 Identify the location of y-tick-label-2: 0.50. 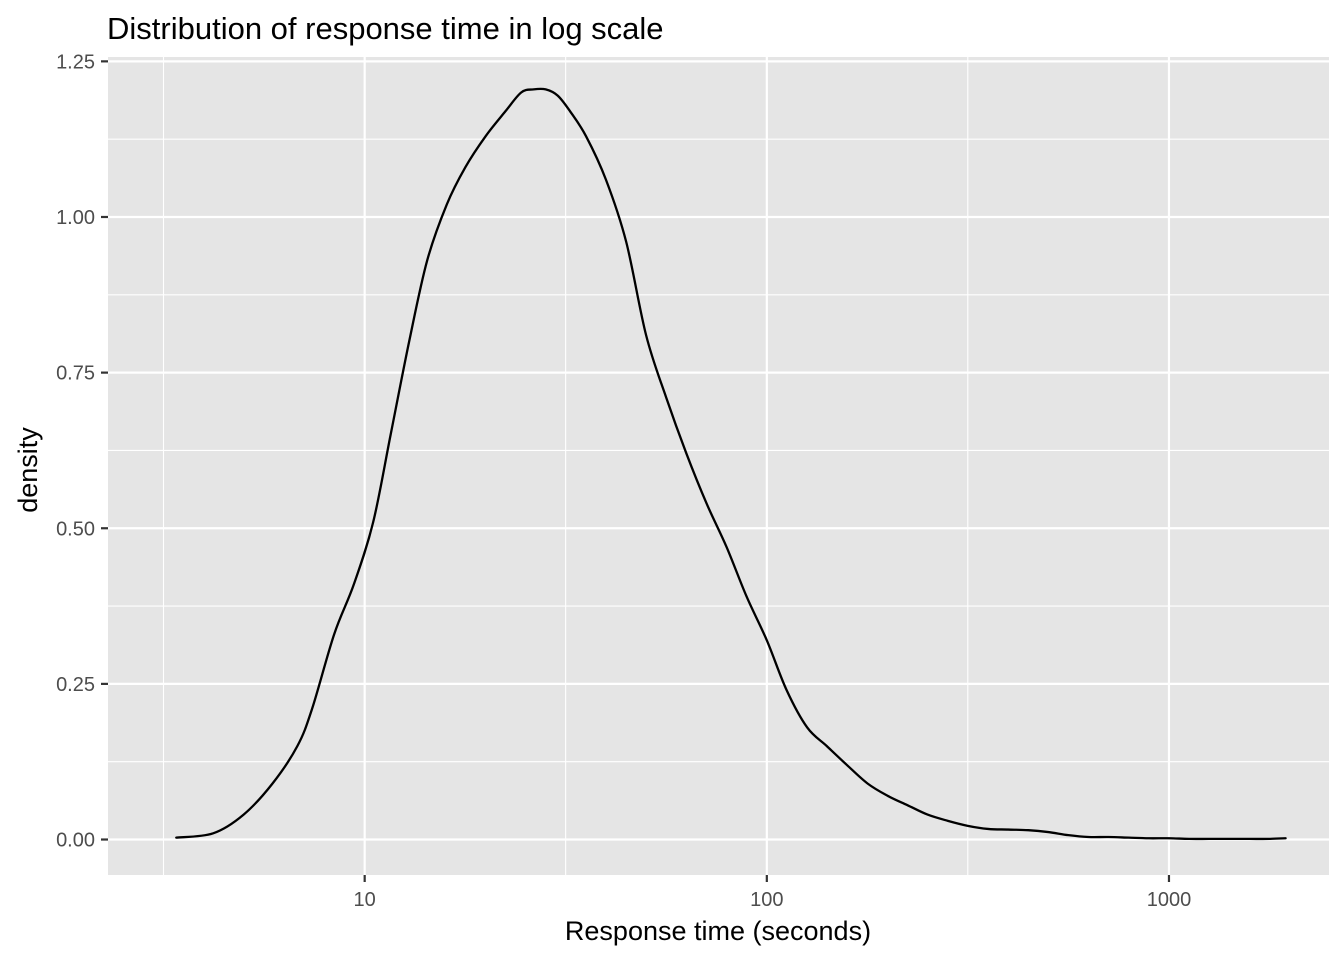
(75, 529).